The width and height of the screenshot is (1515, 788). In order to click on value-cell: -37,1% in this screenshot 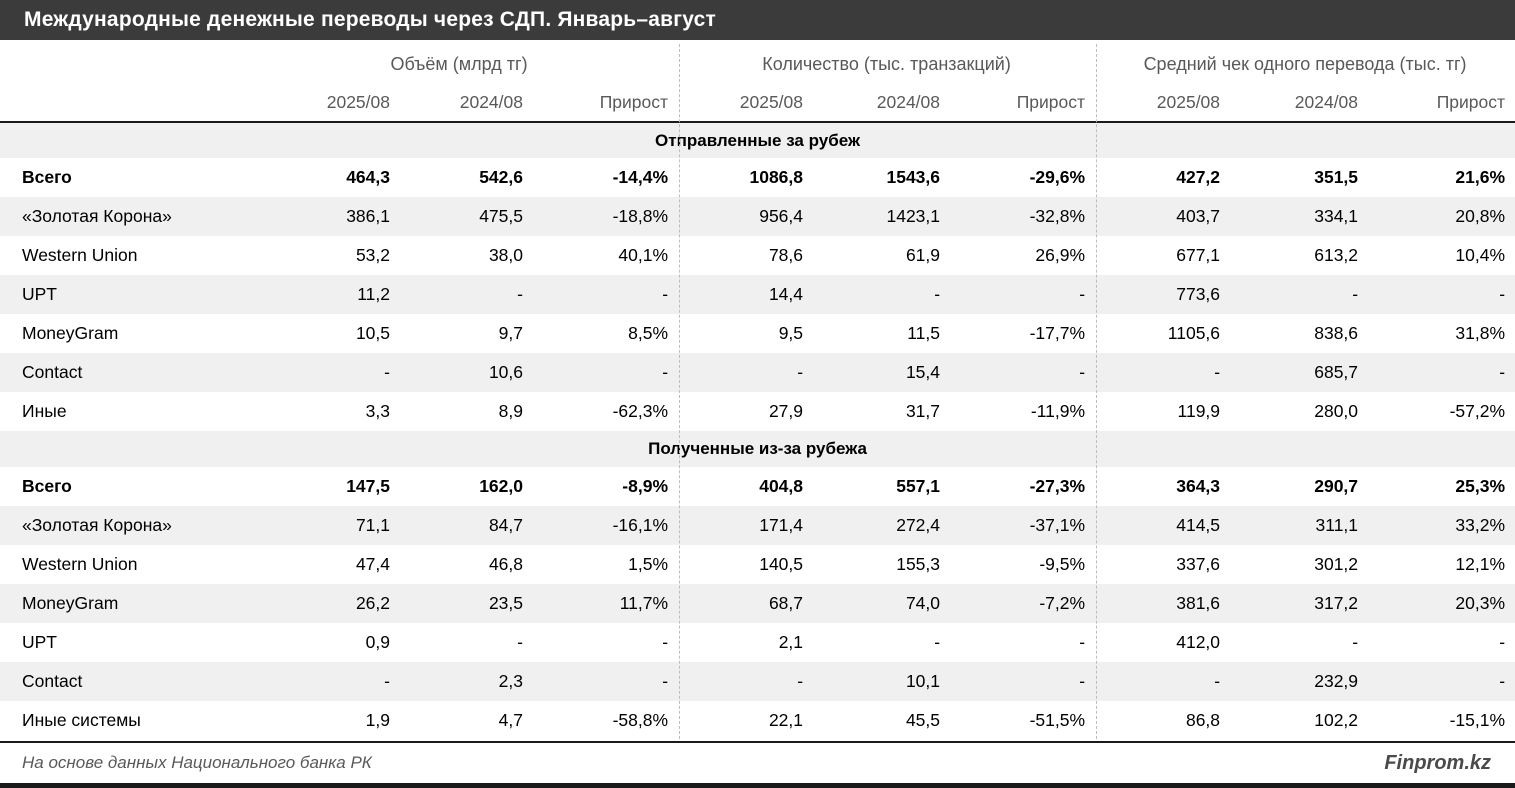, I will do `click(1023, 525)`.